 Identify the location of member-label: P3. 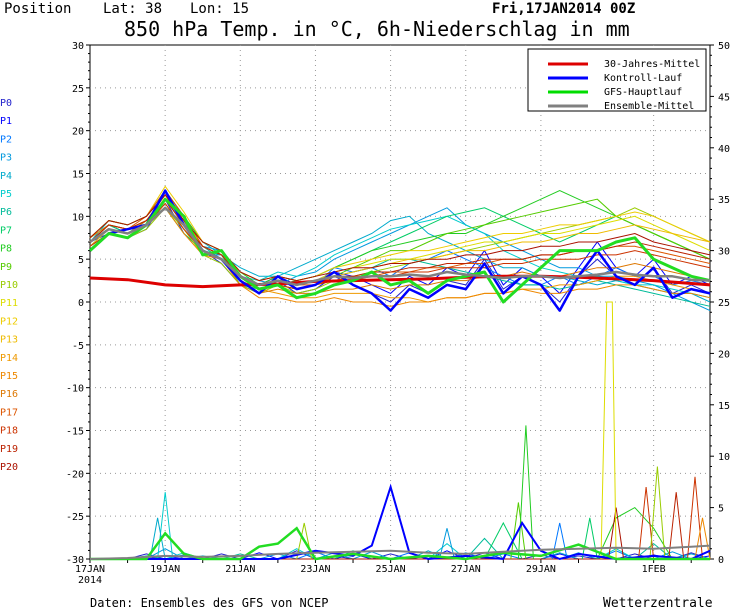
(6, 158).